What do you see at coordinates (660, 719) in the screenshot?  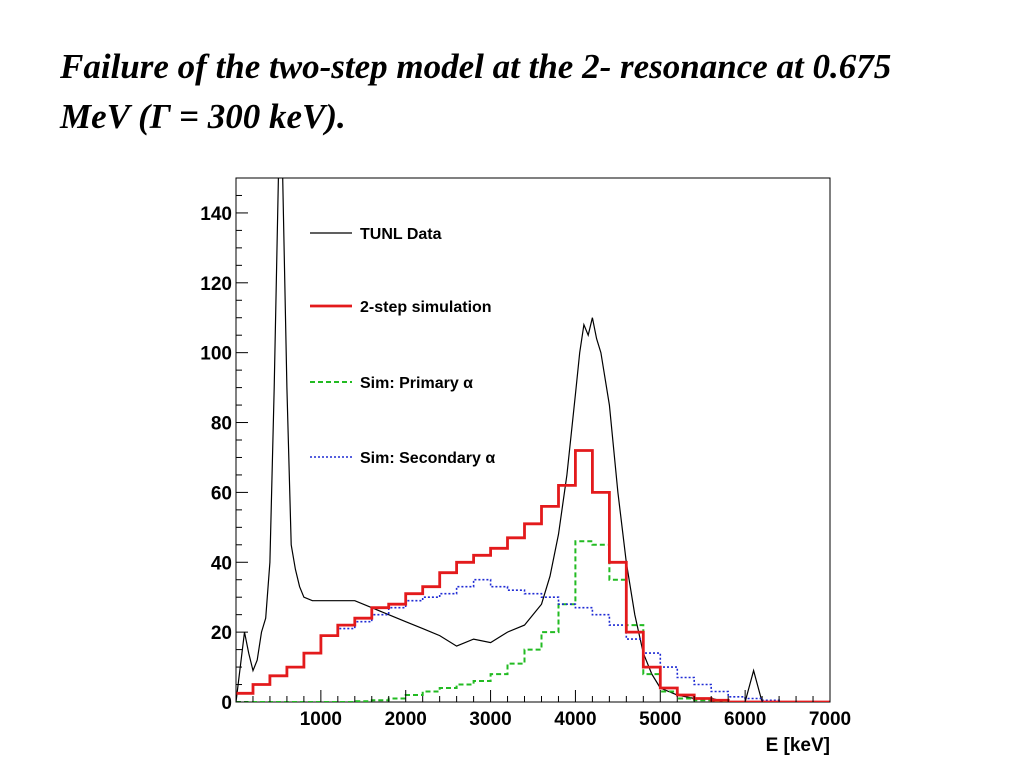 I see `x-tick-label: 5000` at bounding box center [660, 719].